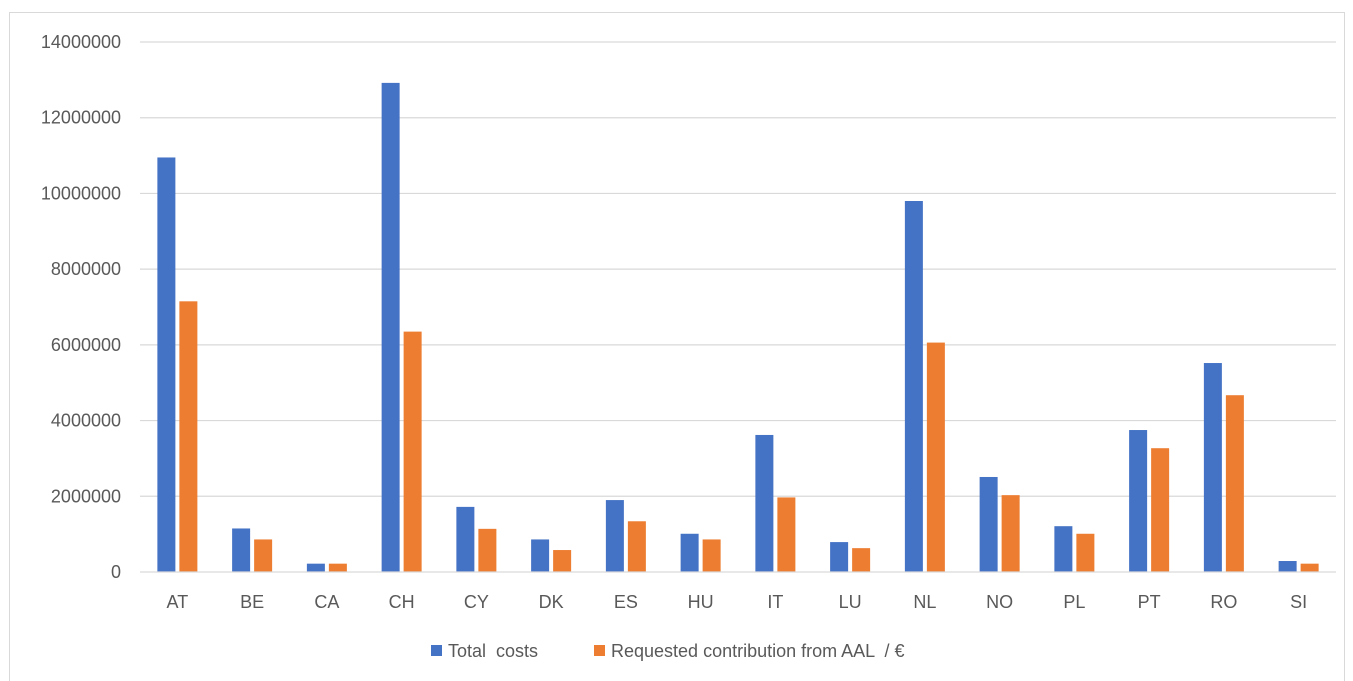 The height and width of the screenshot is (681, 1353). I want to click on bar-total-costs-it, so click(764, 503).